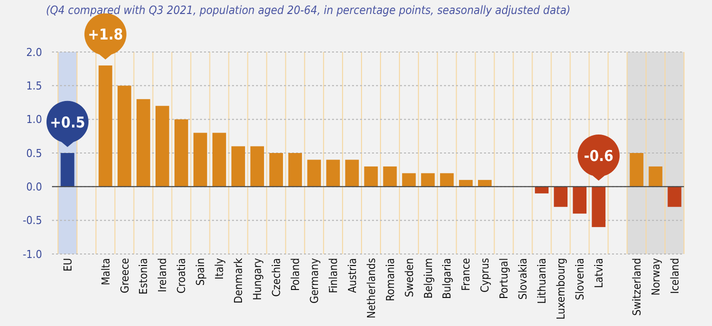 The height and width of the screenshot is (326, 712). What do you see at coordinates (276, 277) in the screenshot?
I see `x-tick-label: Czechia` at bounding box center [276, 277].